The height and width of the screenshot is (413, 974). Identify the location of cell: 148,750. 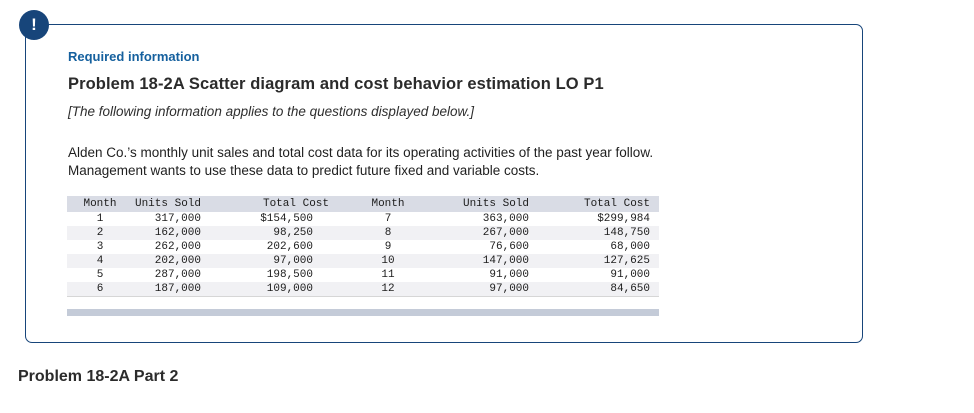
(626, 233).